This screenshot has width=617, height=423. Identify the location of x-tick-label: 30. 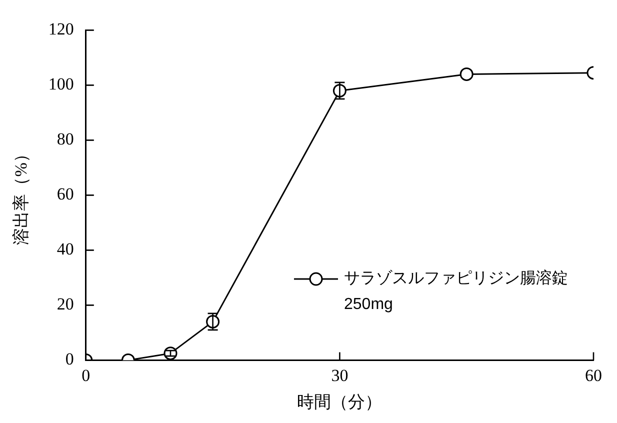
(339, 375).